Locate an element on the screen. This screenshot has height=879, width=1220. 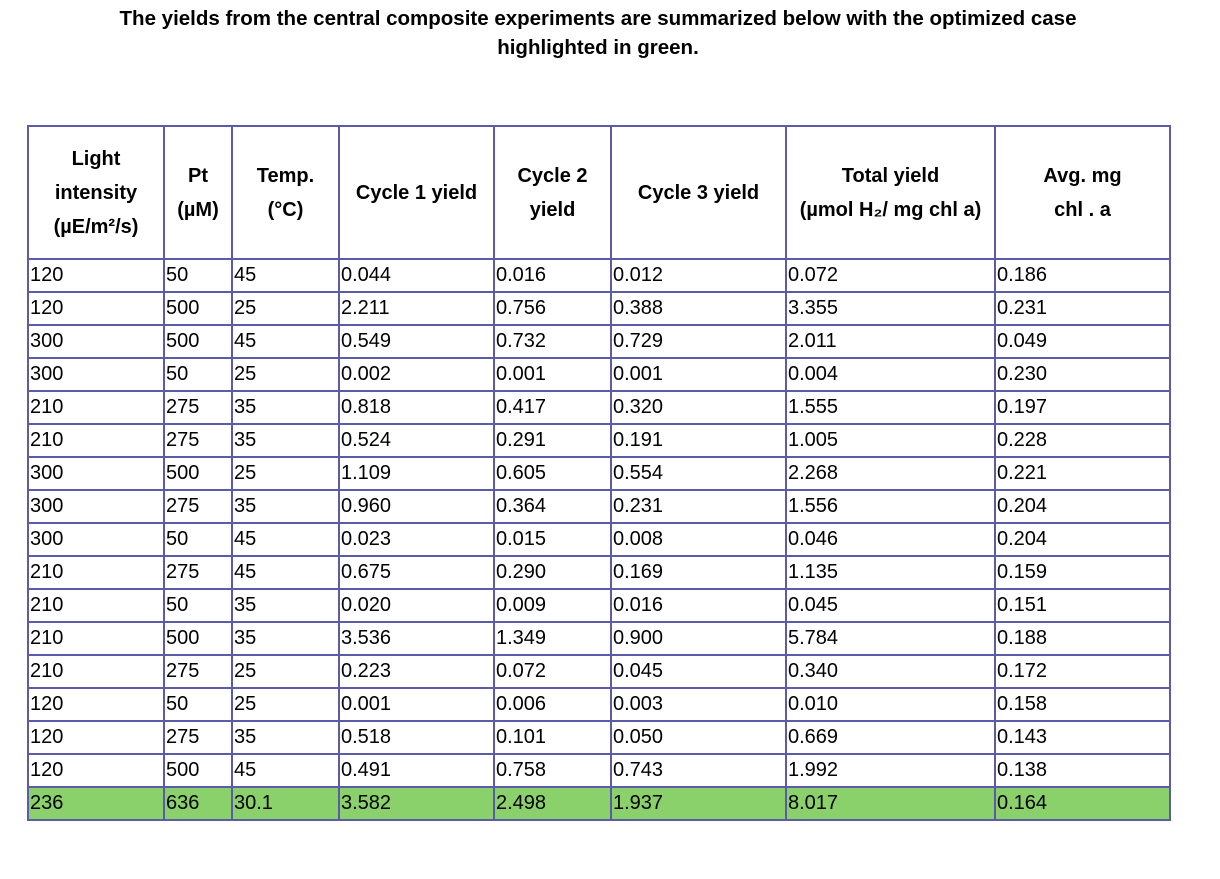
table-cell: 0.188 is located at coordinates (1082, 638).